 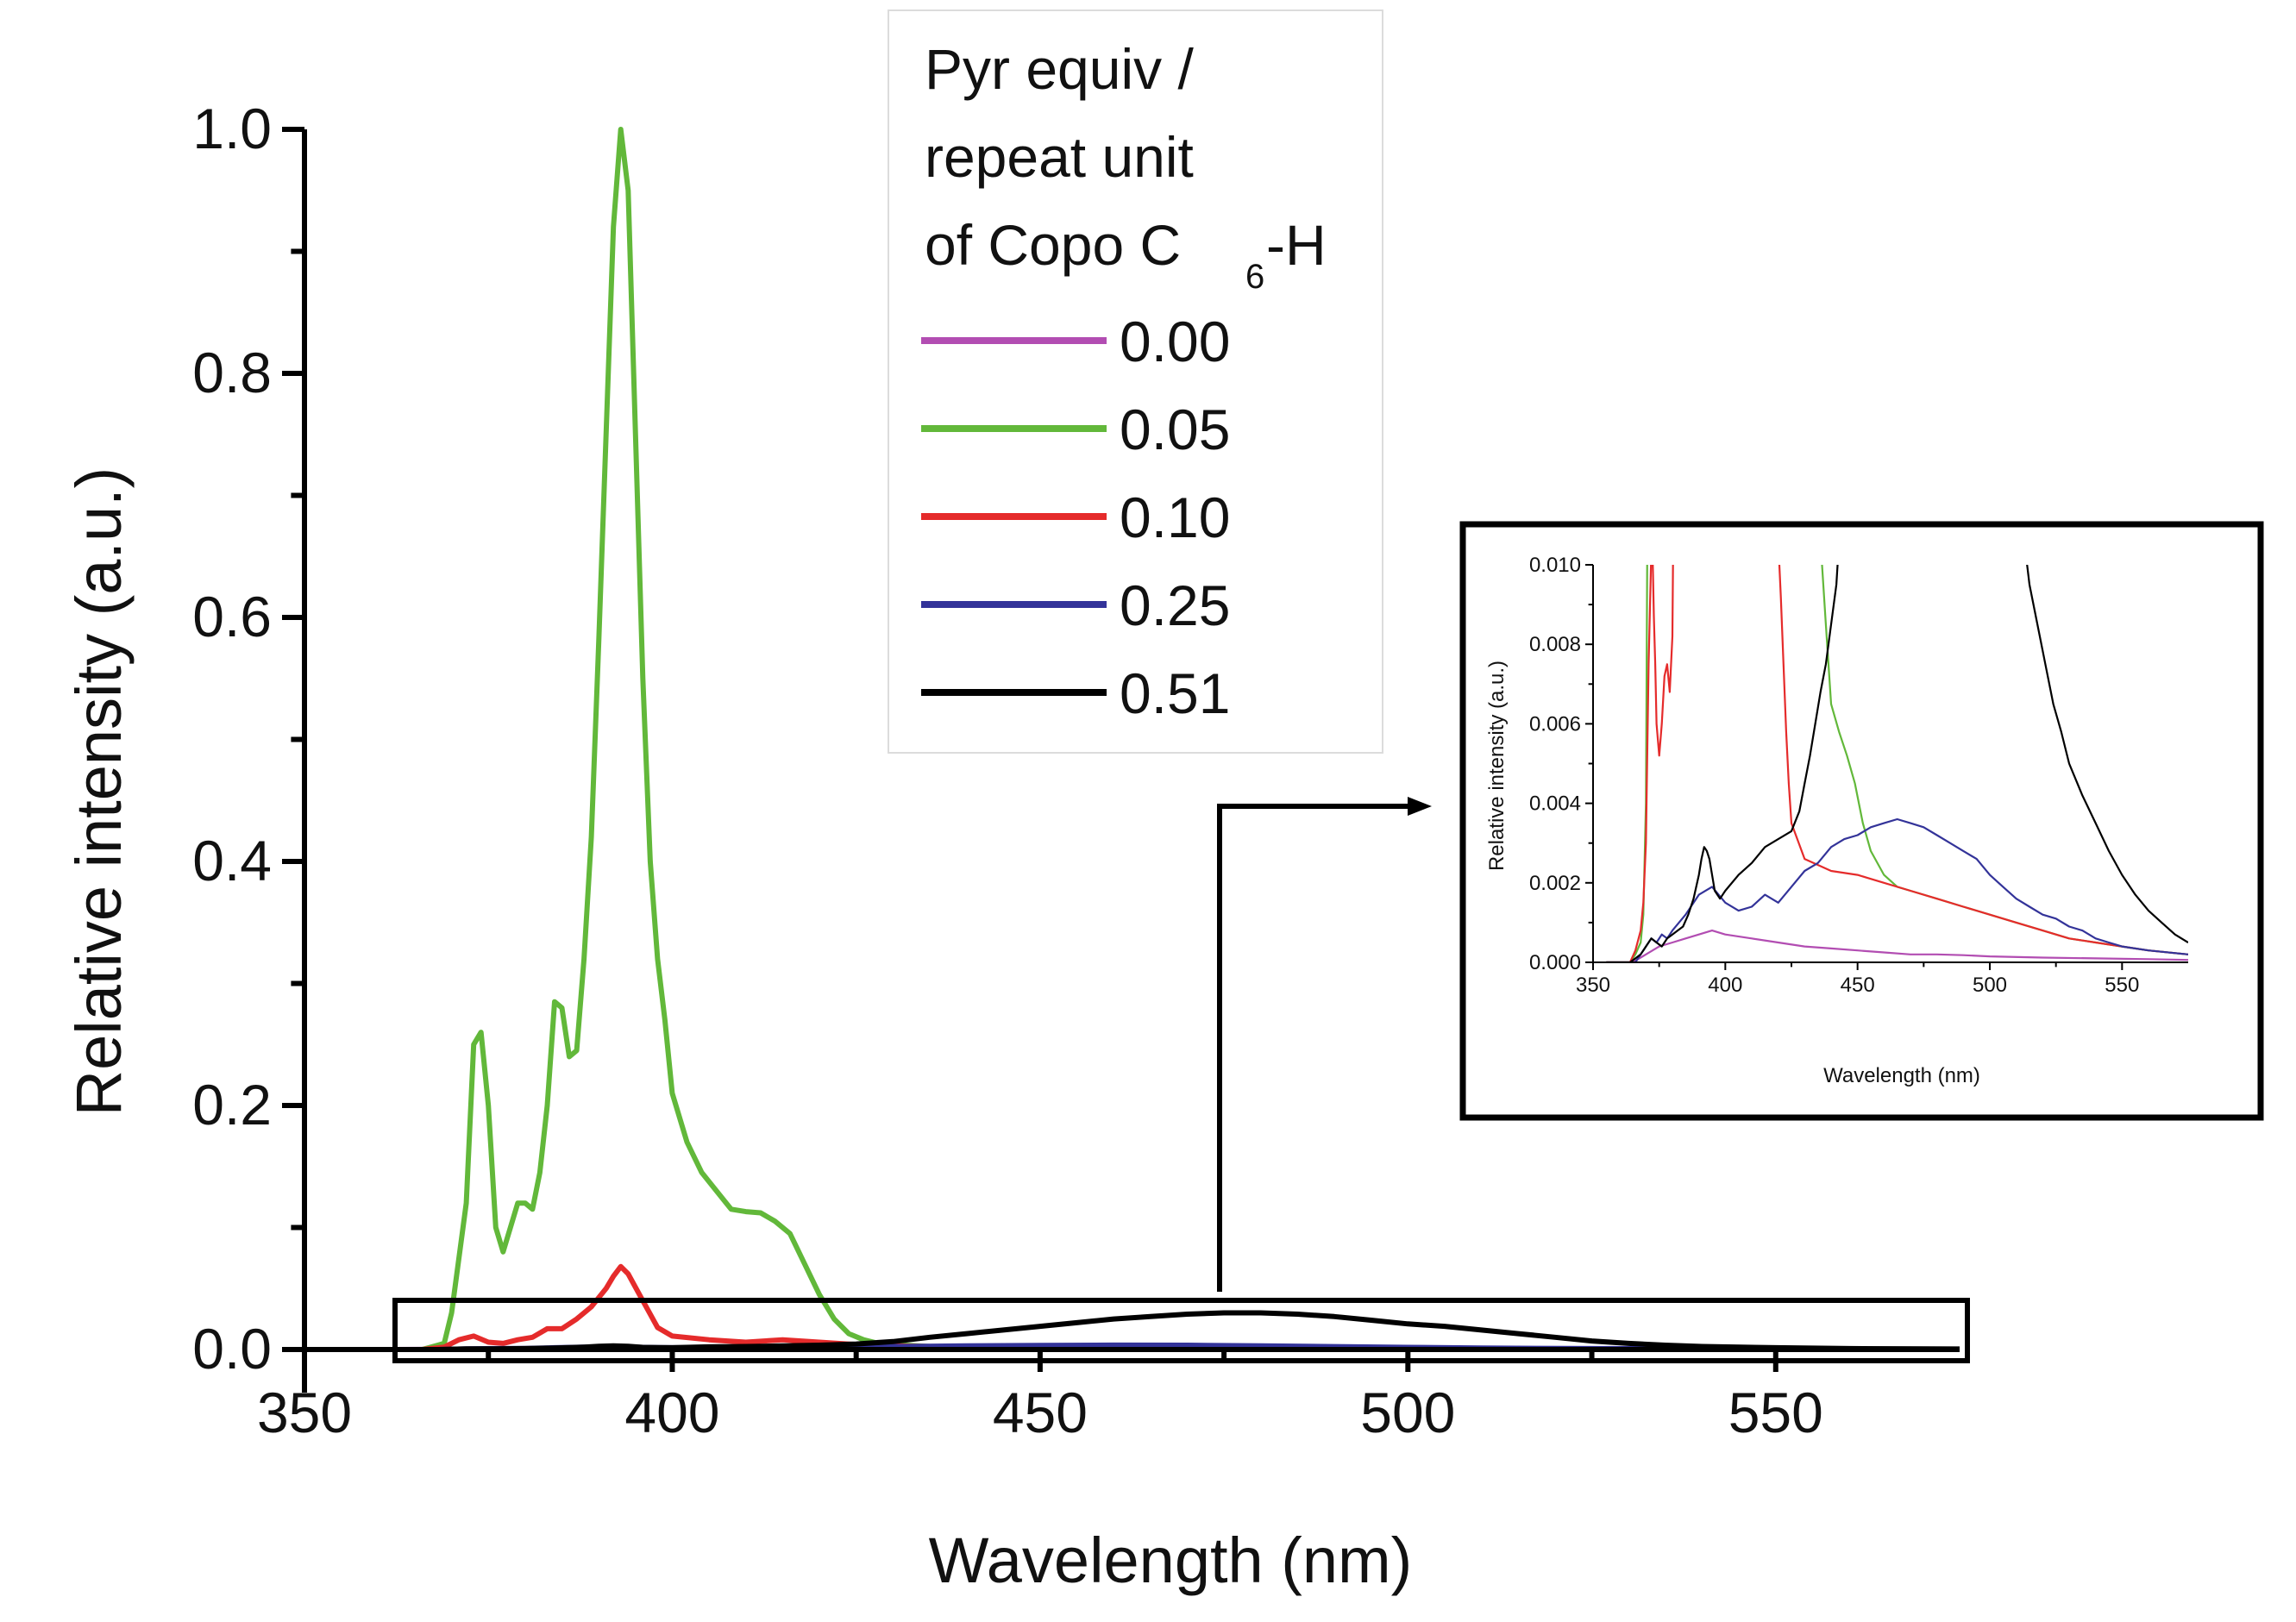 What do you see at coordinates (1497, 766) in the screenshot?
I see `inset-y-axis-title: Relative intensity (a.u.)` at bounding box center [1497, 766].